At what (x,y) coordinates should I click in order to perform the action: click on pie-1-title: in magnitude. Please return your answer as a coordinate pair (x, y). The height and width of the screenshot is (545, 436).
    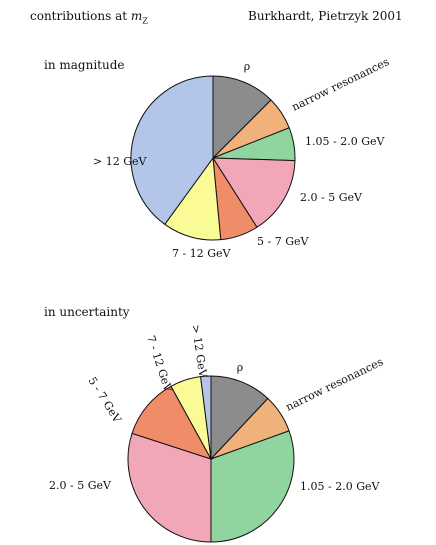
    Looking at the image, I should click on (84, 65).